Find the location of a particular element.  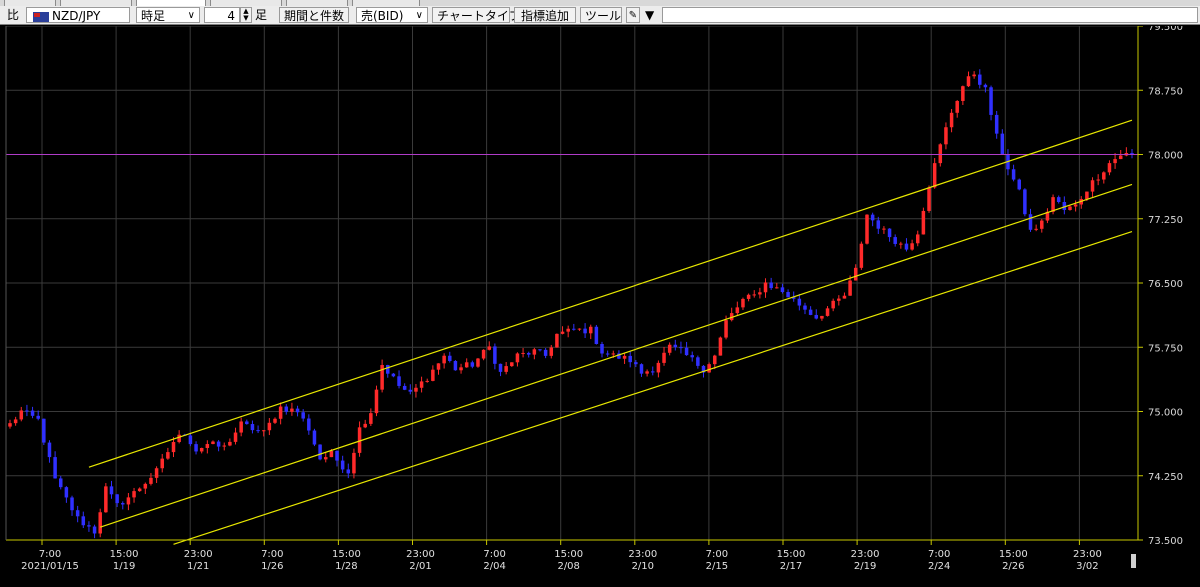

date-tick-label: 2021/01/15 is located at coordinates (50, 566).